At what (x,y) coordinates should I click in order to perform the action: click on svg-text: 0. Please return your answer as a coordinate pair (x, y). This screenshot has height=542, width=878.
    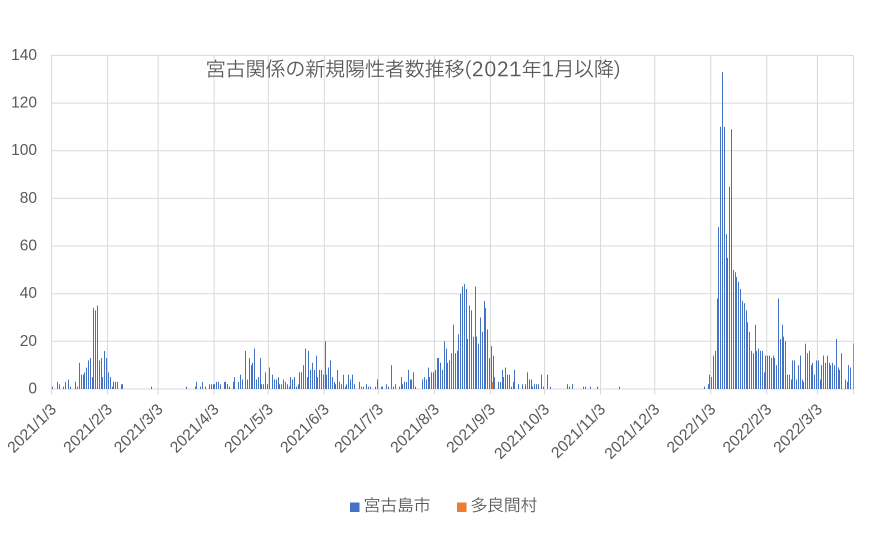
    Looking at the image, I should click on (32, 389).